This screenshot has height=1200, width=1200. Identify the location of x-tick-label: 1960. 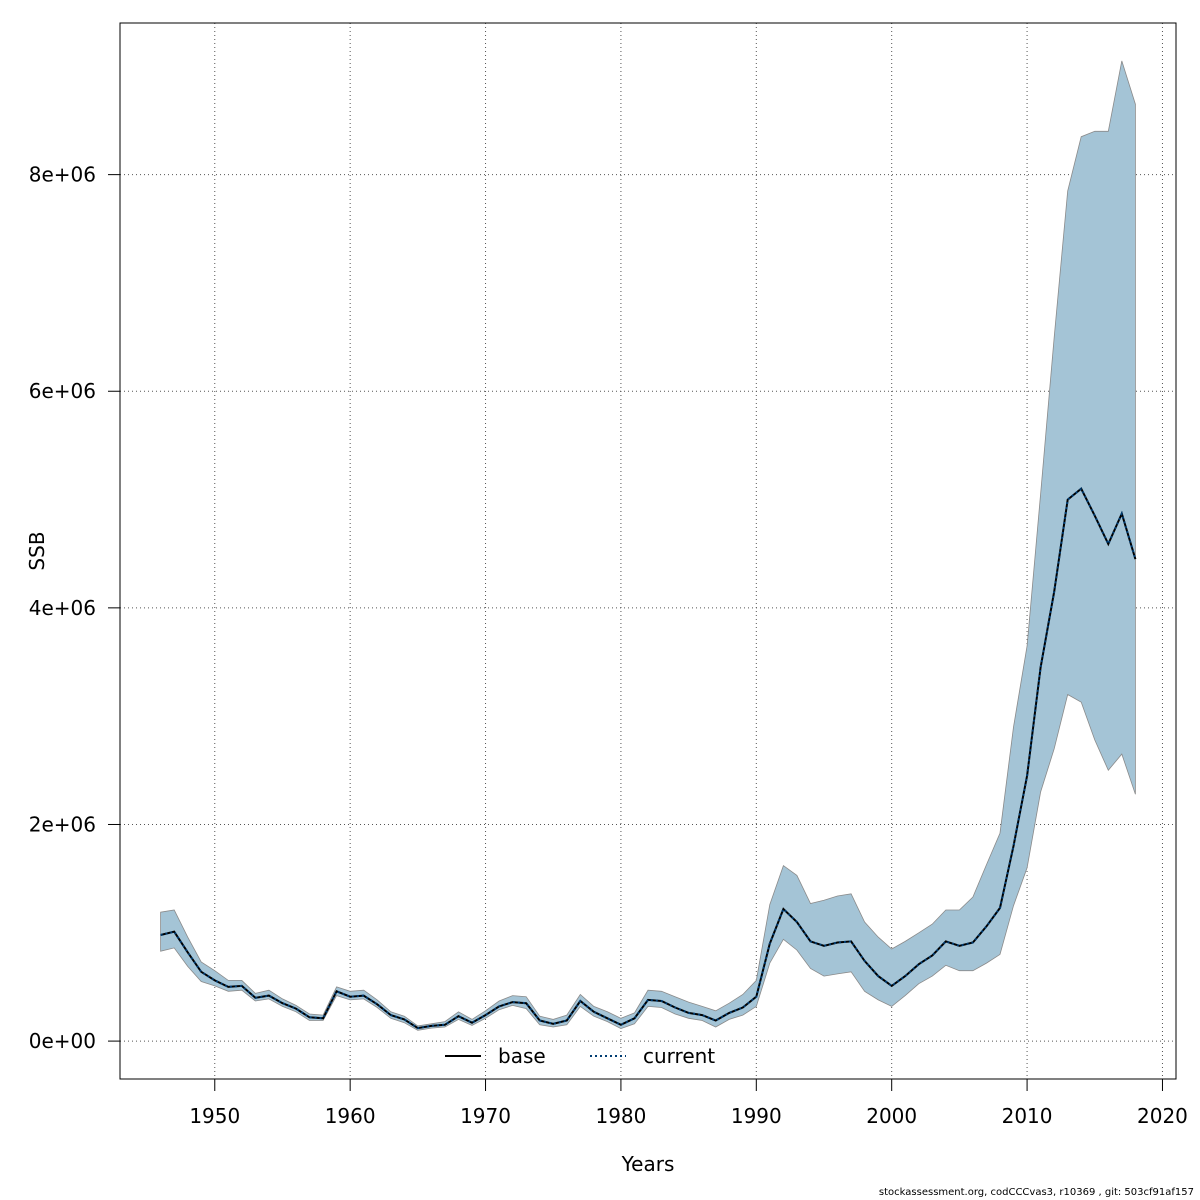
(350, 1116).